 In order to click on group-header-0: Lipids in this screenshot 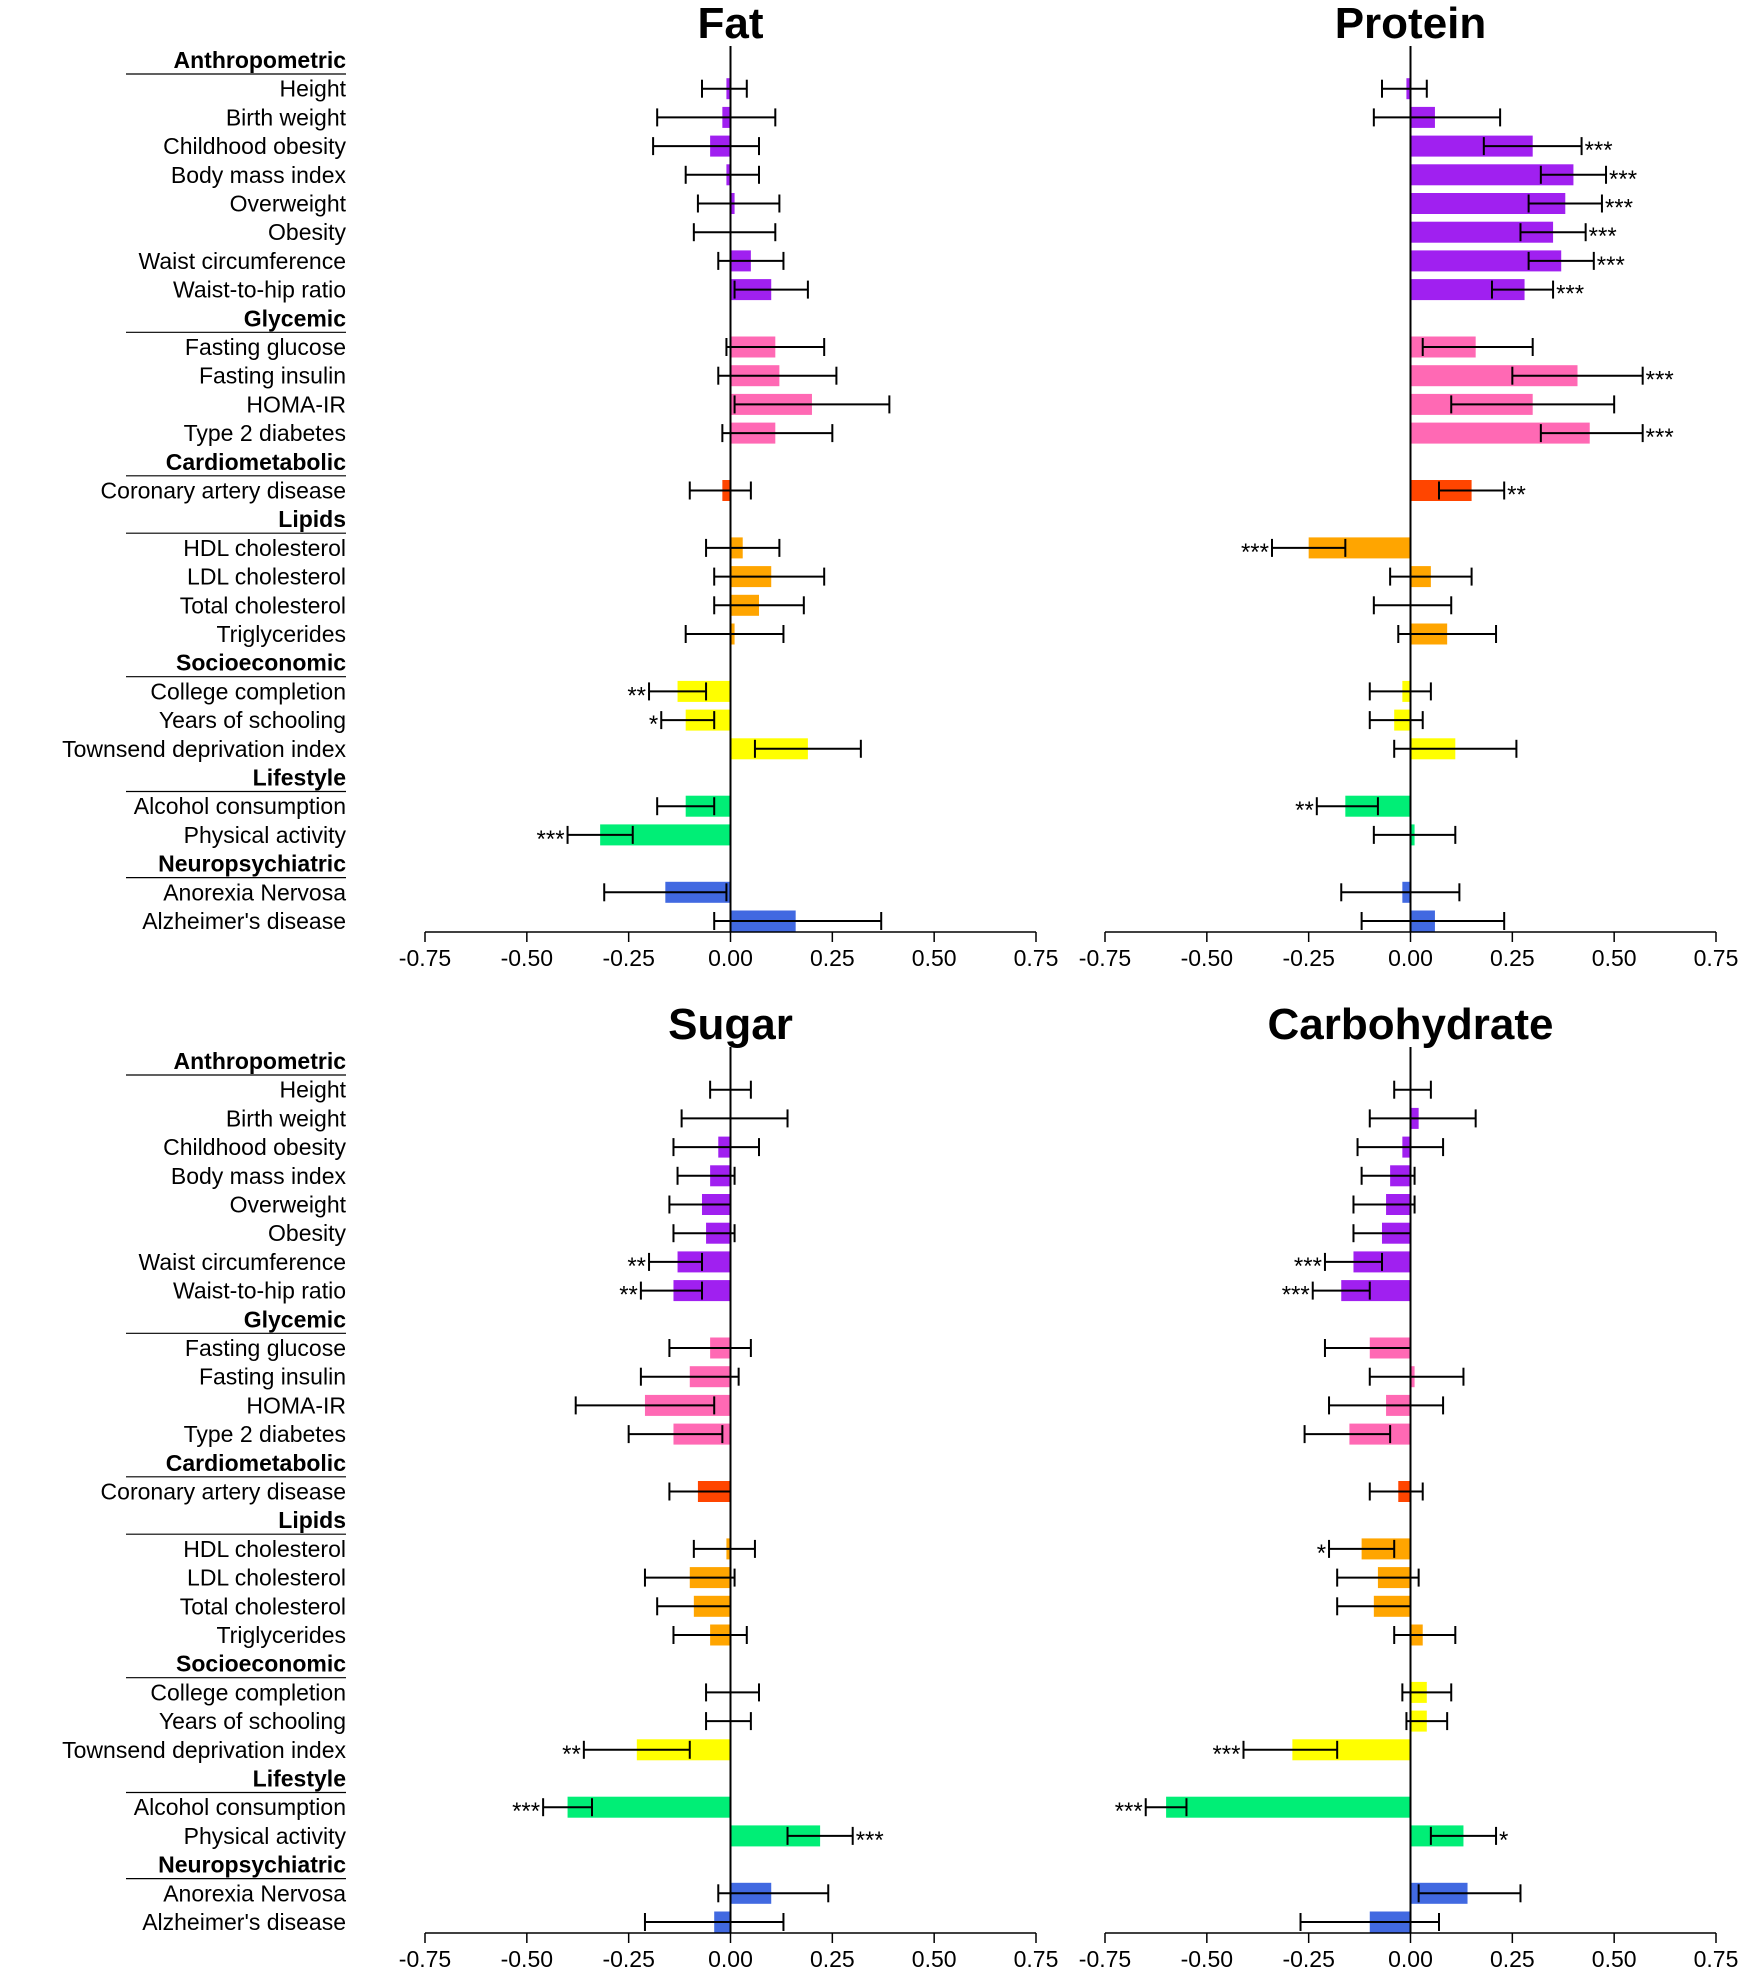, I will do `click(312, 519)`.